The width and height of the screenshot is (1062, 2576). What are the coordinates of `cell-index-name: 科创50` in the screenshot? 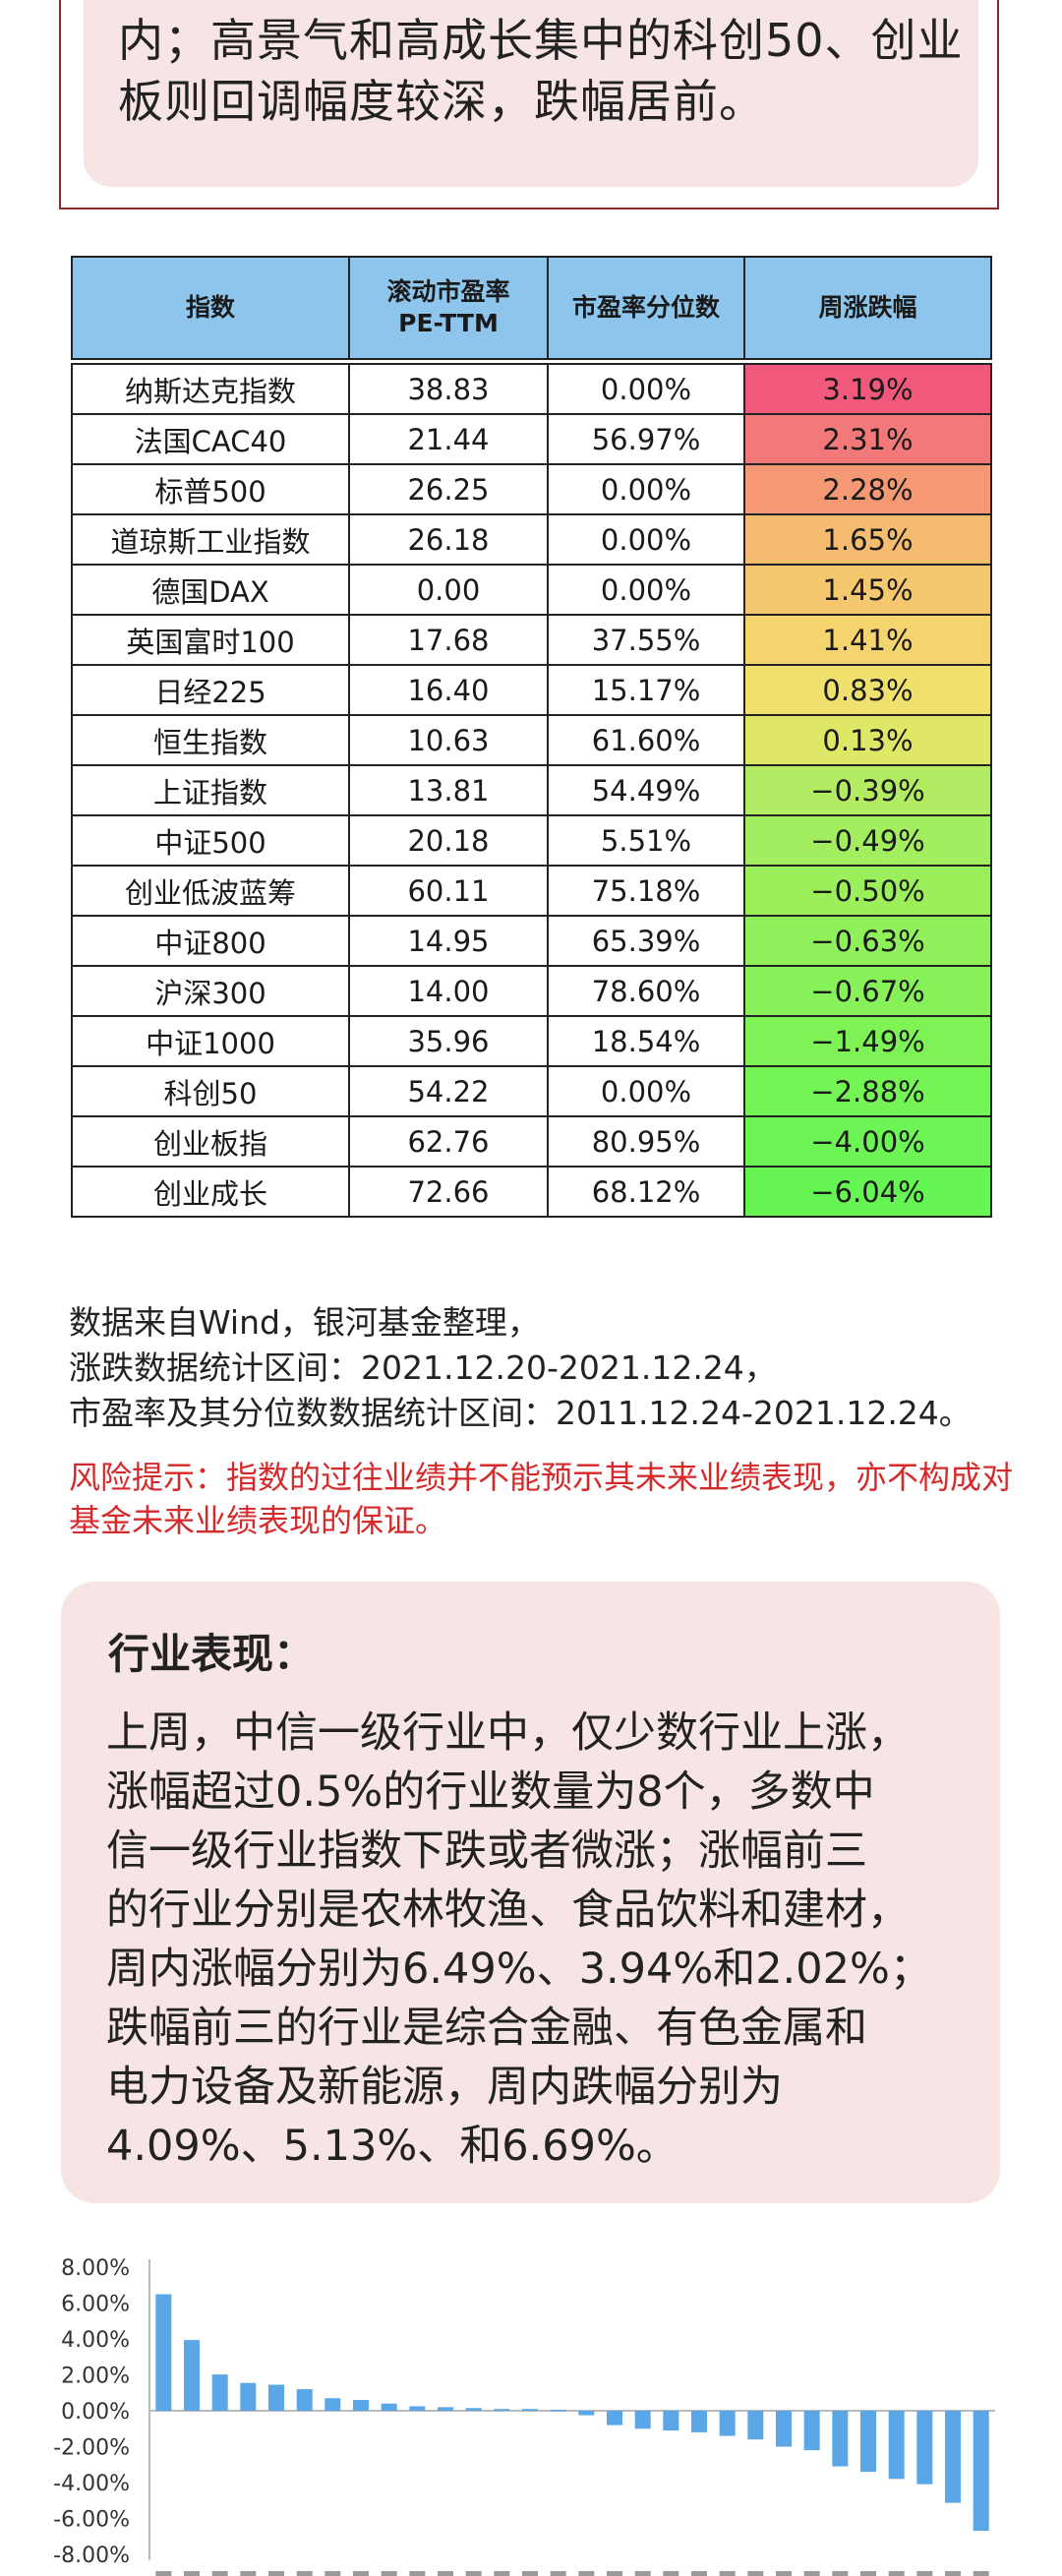 It's located at (210, 1091).